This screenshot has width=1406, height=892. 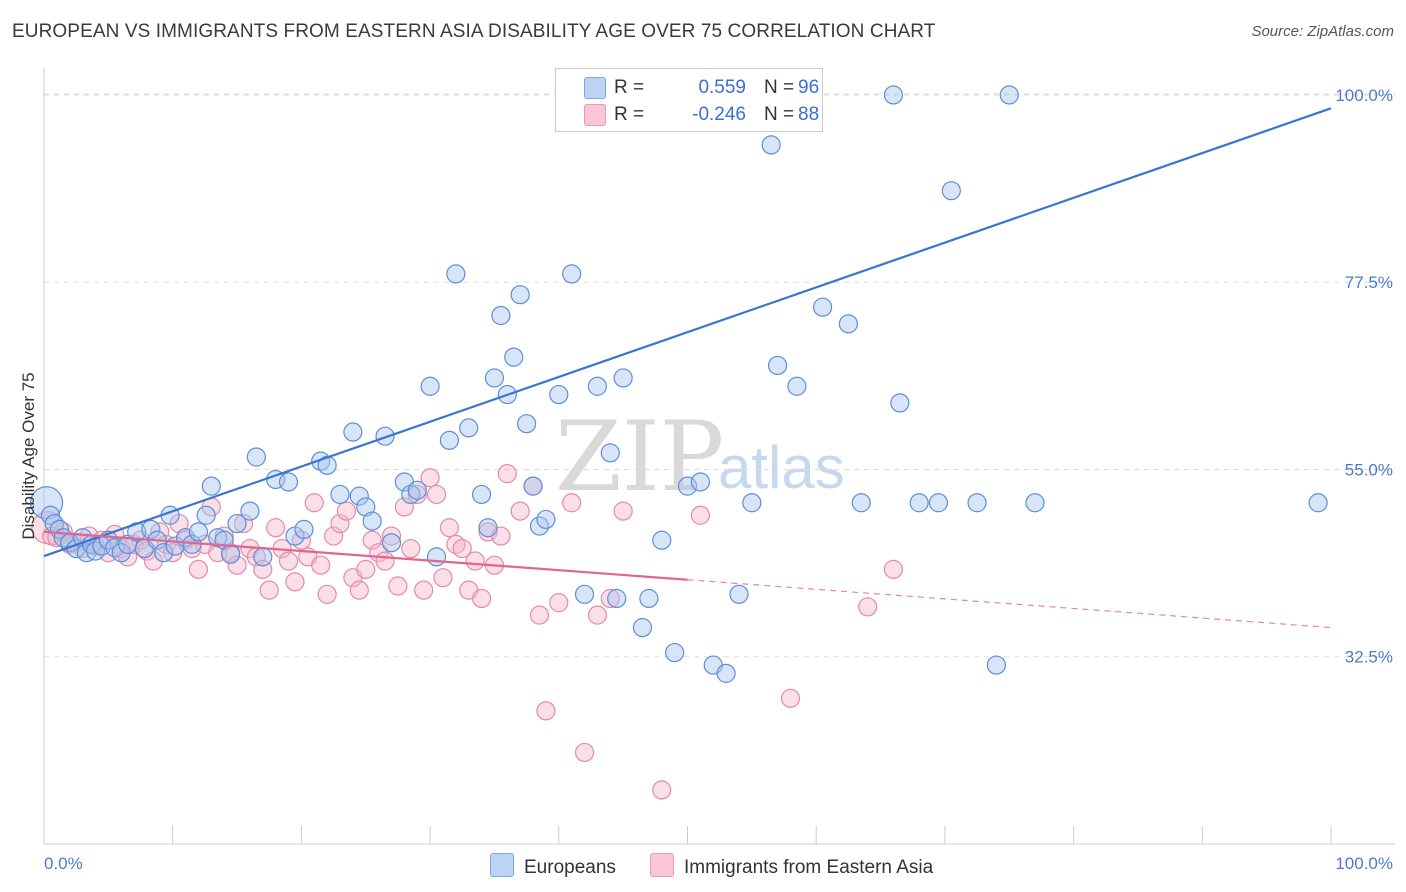 What do you see at coordinates (365, 555) in the screenshot?
I see `immigrants-trend-line` at bounding box center [365, 555].